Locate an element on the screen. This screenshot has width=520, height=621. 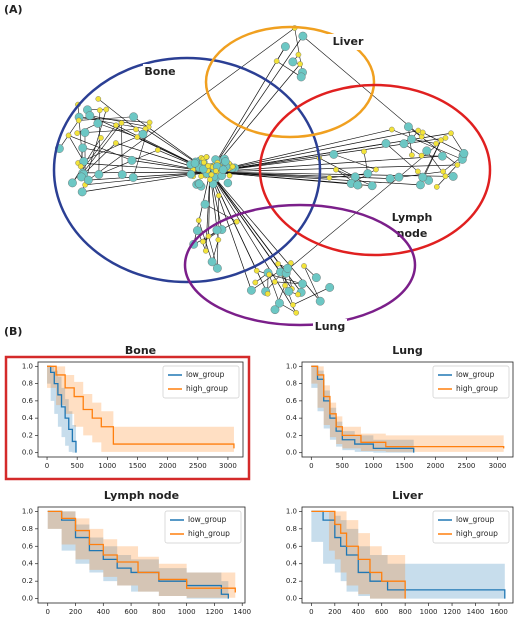
plot-frame is located at coordinates (140, 409).